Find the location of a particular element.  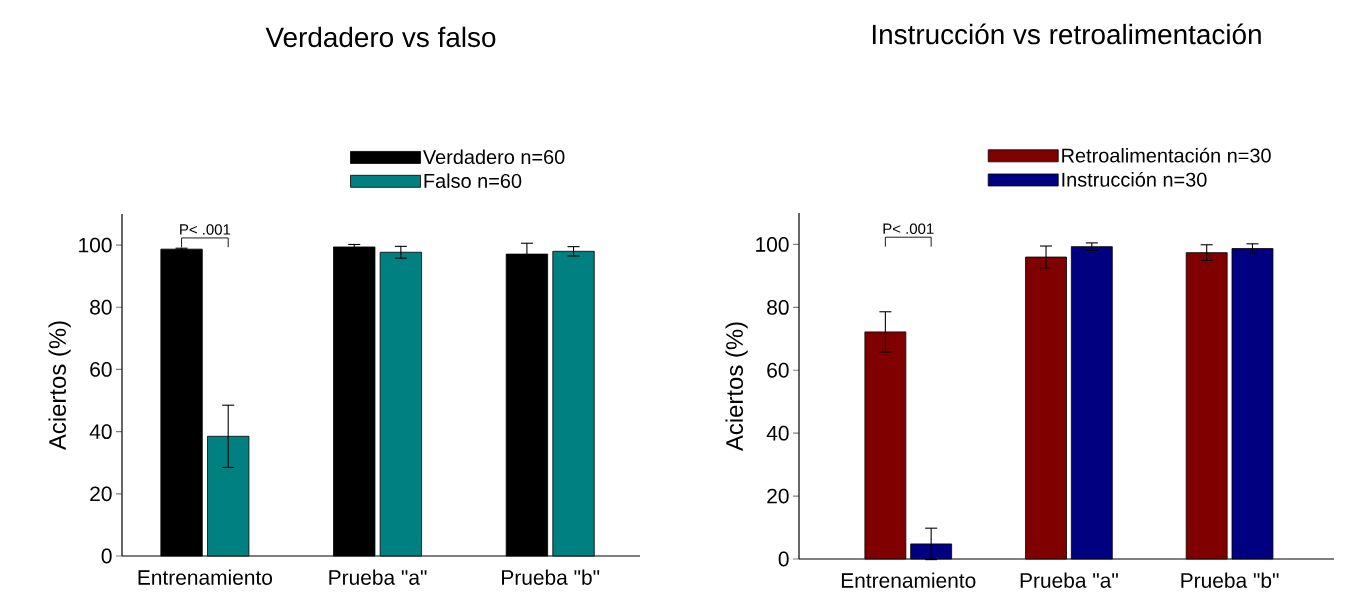

legend-label: Verdadero n=60 is located at coordinates (494, 157).